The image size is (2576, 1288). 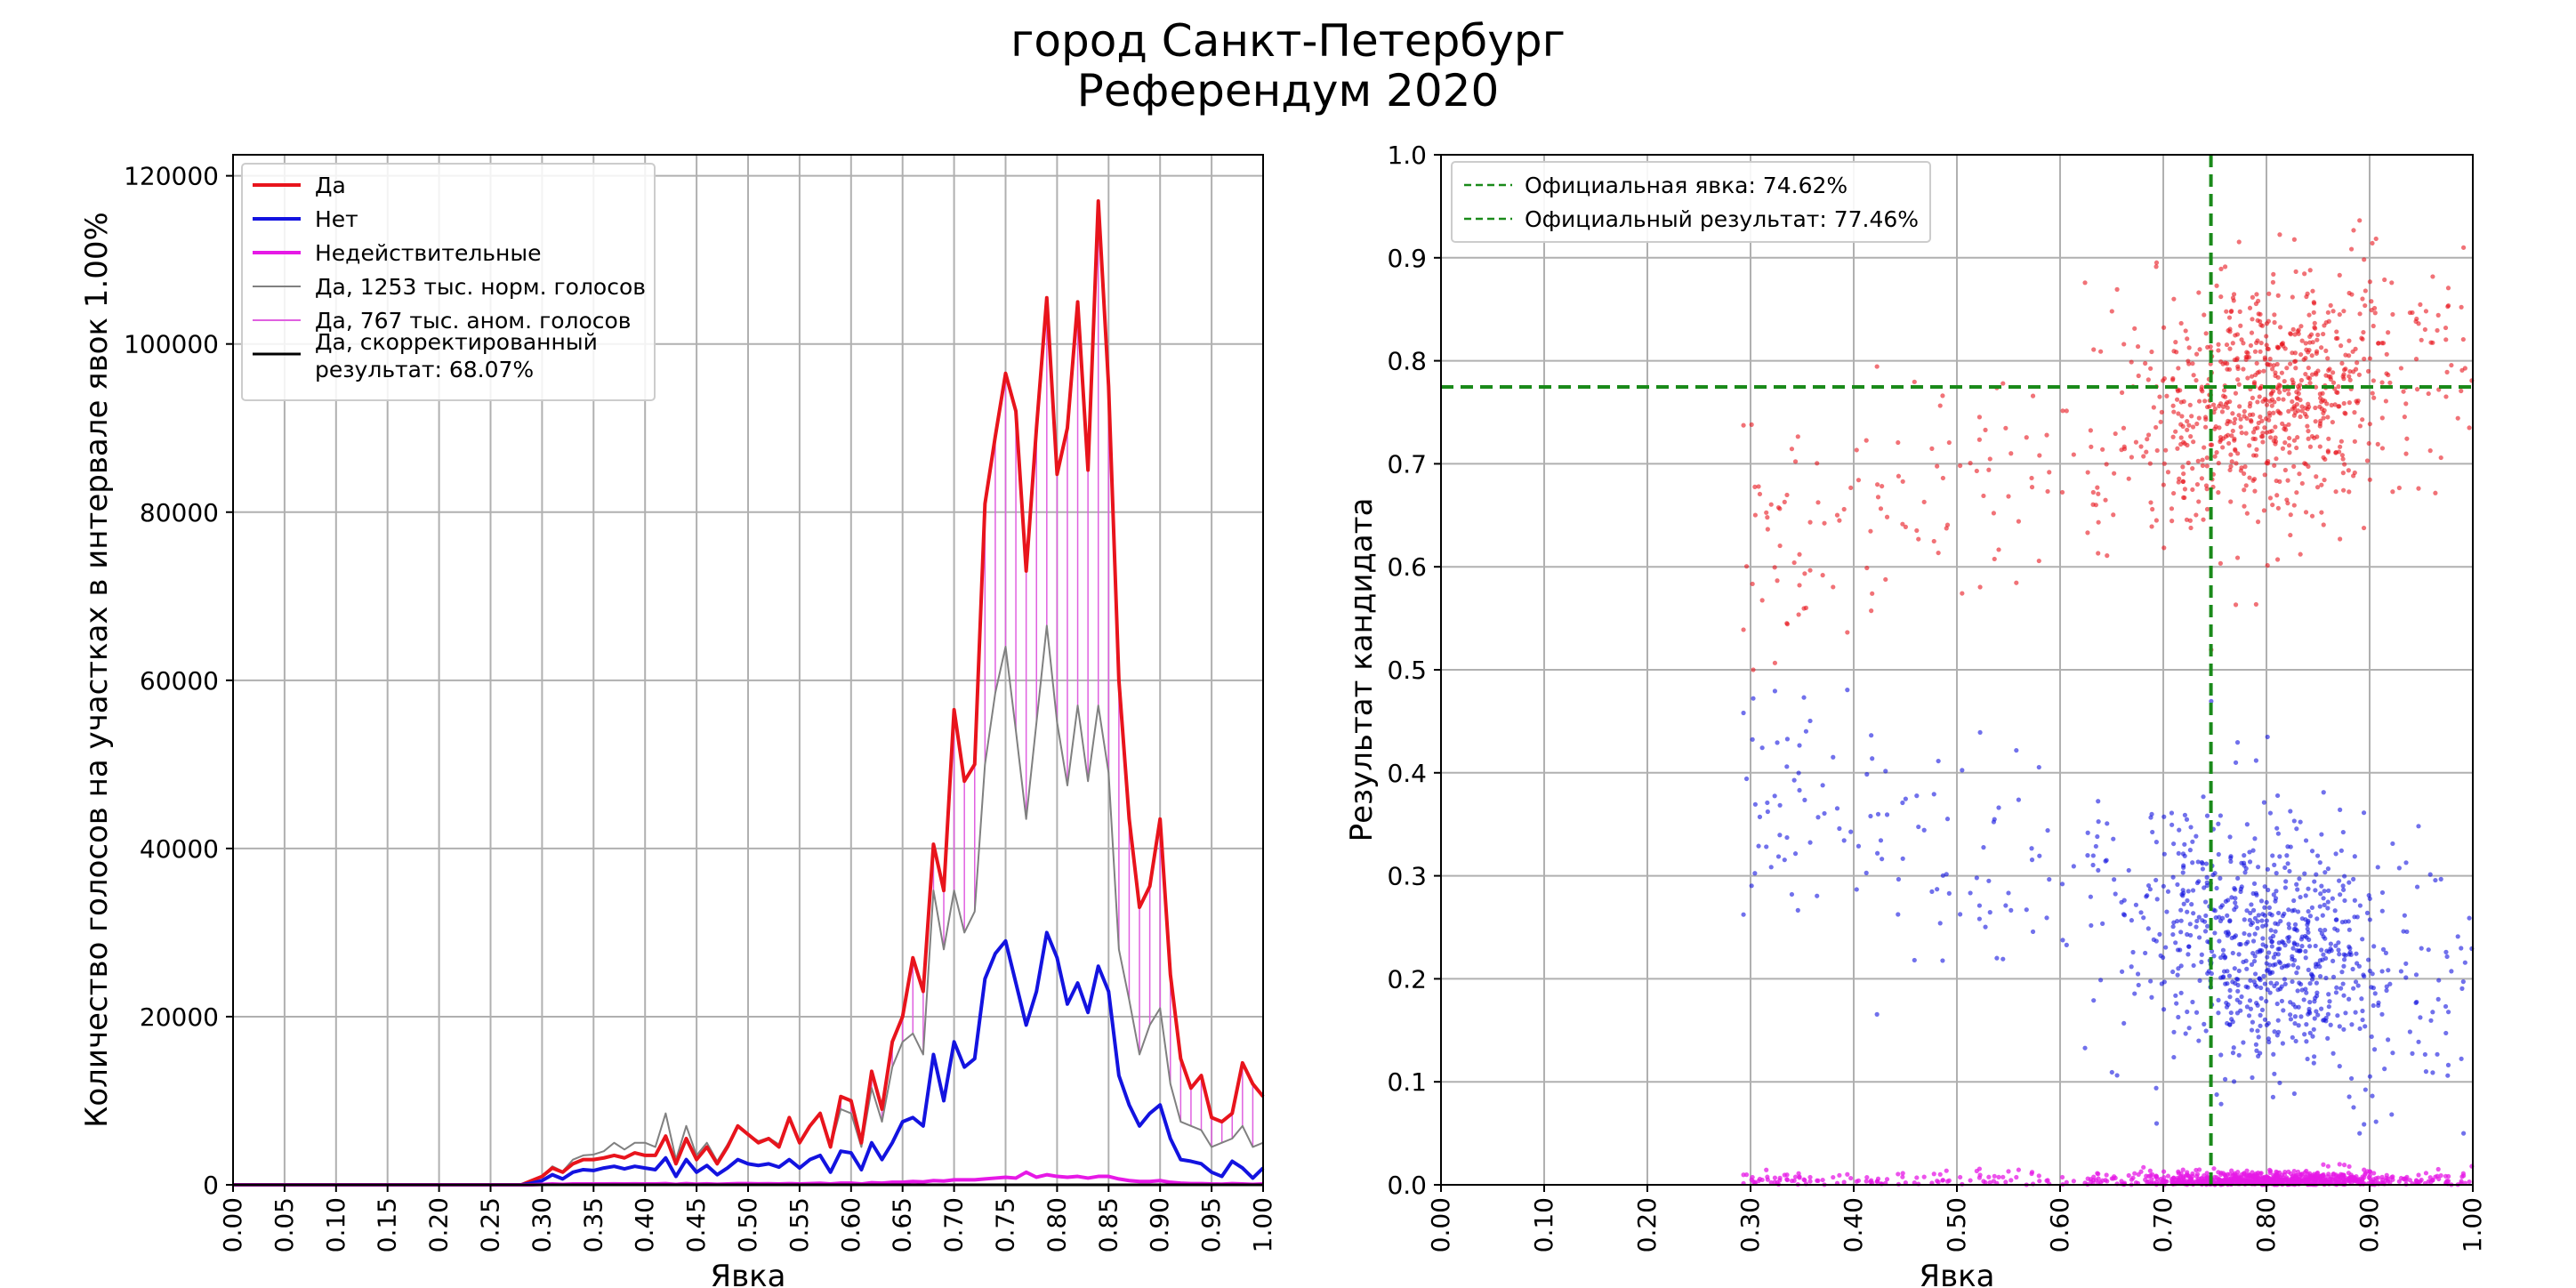 I want to click on left-xtick-label: 0.60, so click(x=850, y=1224).